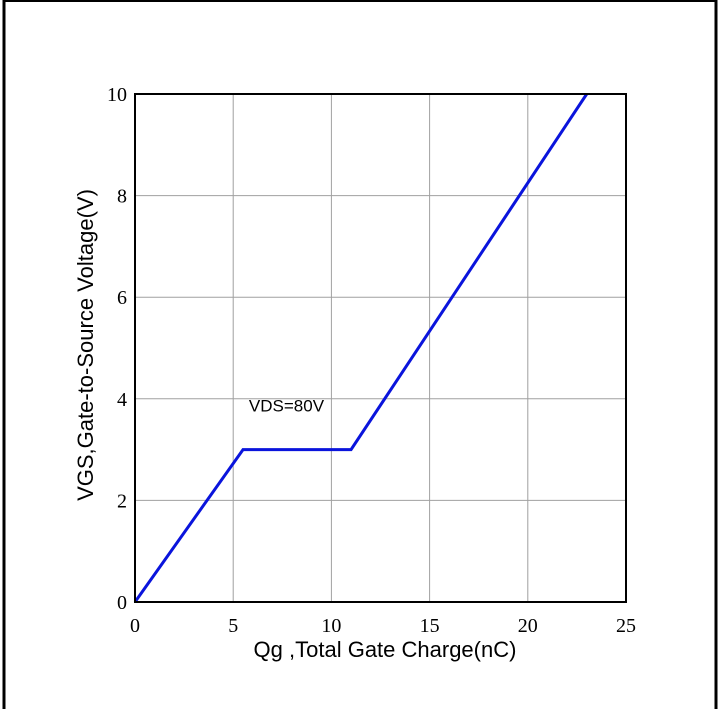 Image resolution: width=726 pixels, height=709 pixels. Describe the element at coordinates (430, 626) in the screenshot. I see `x-tick-label: 15` at that location.